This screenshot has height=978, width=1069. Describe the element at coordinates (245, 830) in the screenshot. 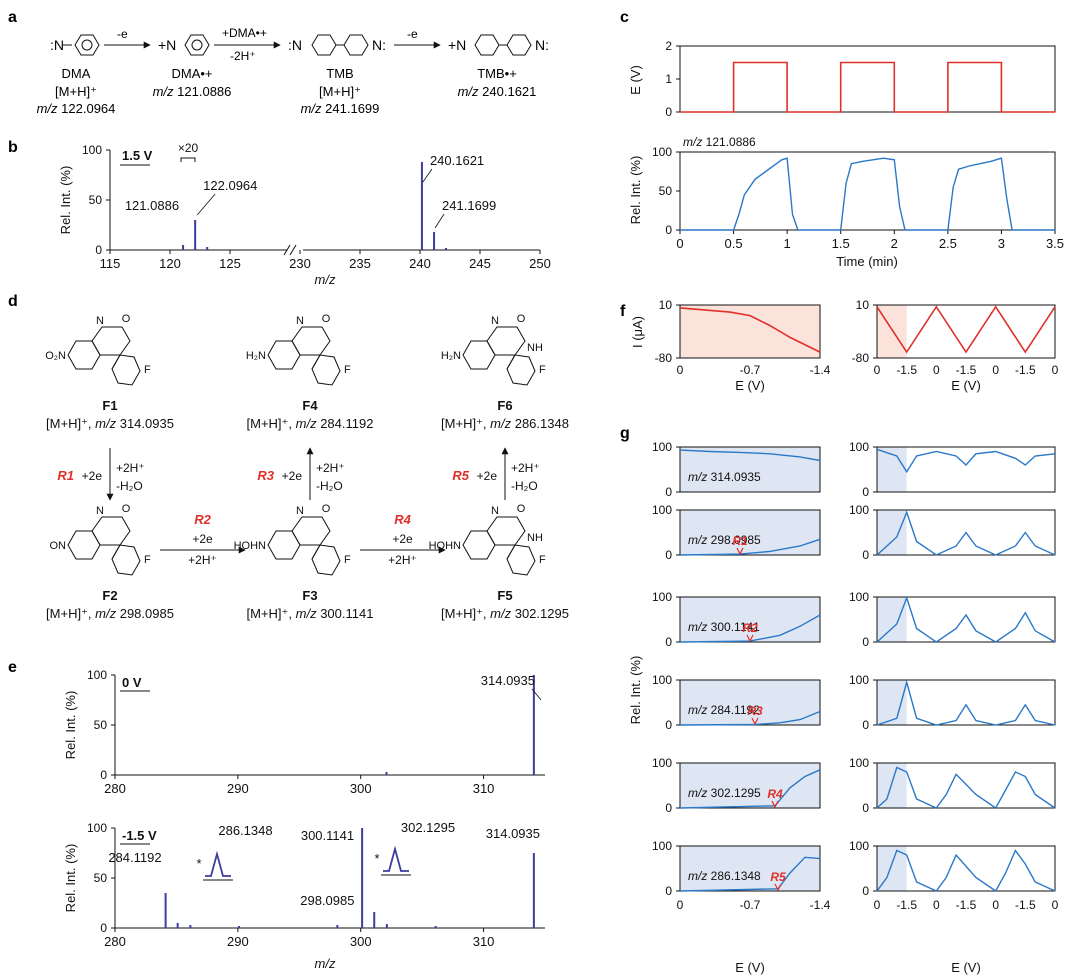

I see `e-bottom-peak-label-1: 286.1348` at that location.